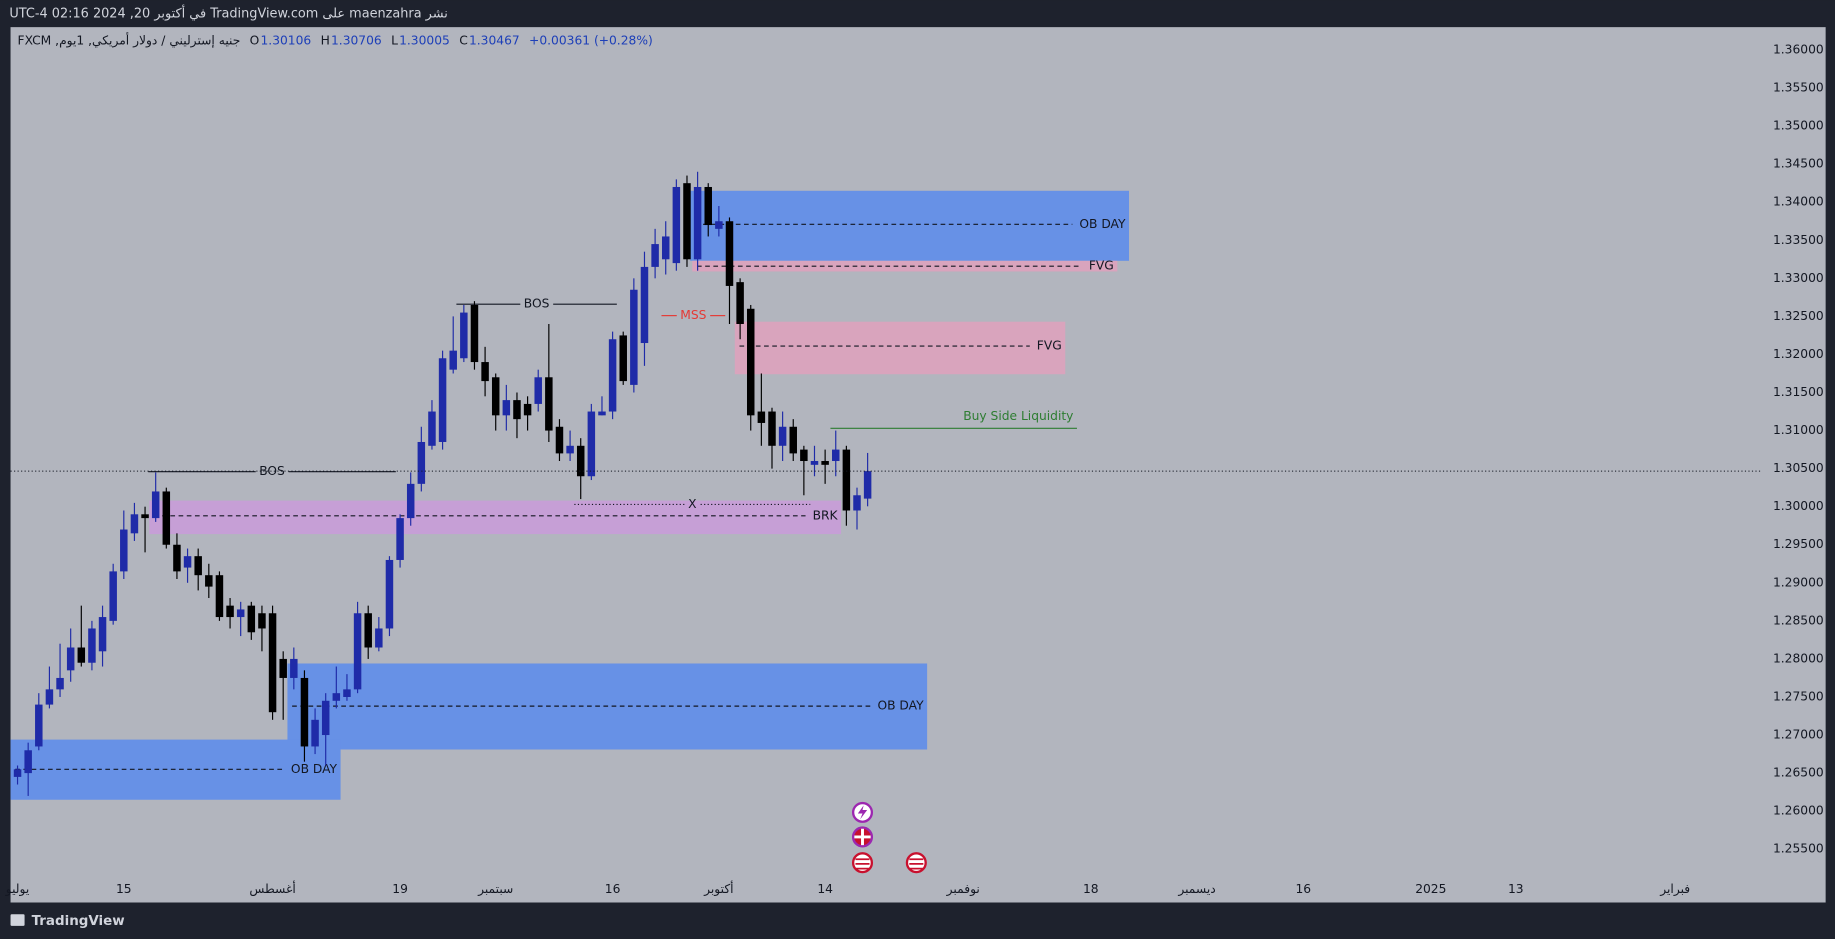 This screenshot has width=1835, height=939. Describe the element at coordinates (1798, 658) in the screenshot. I see `y-tick-label: 1.28000` at that location.